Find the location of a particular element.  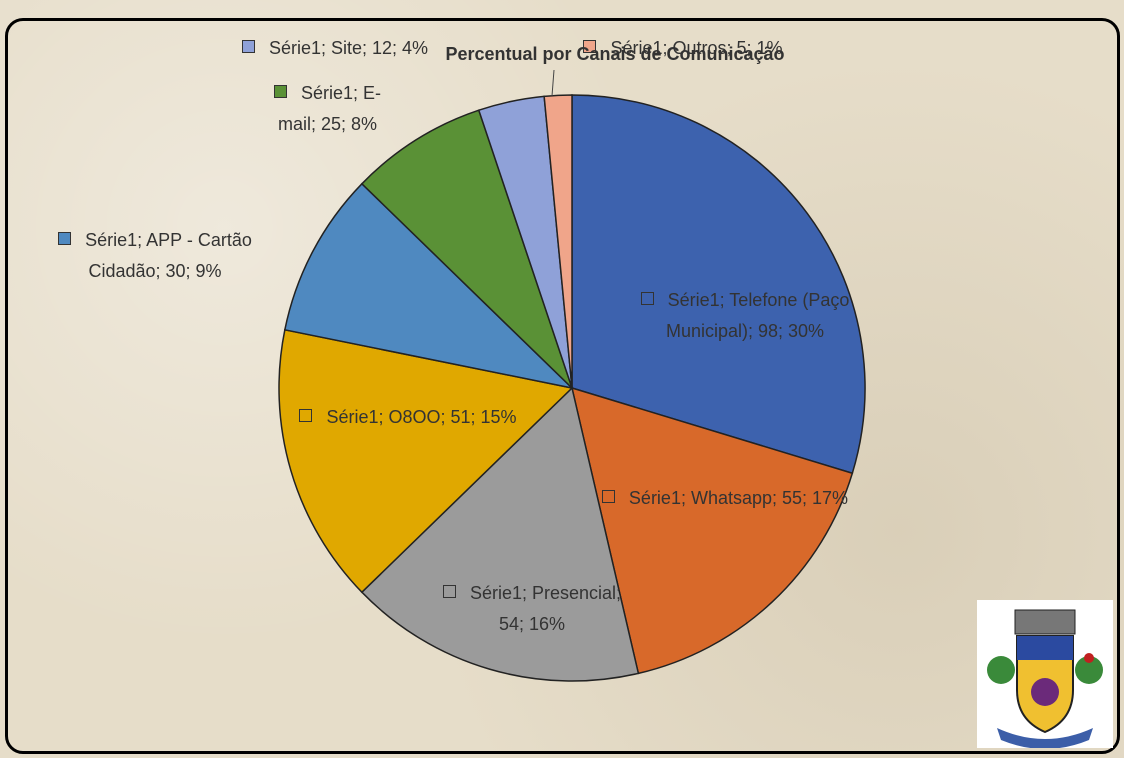

data-label: Série1; O8OO; 51; 15% is located at coordinates (408, 417).